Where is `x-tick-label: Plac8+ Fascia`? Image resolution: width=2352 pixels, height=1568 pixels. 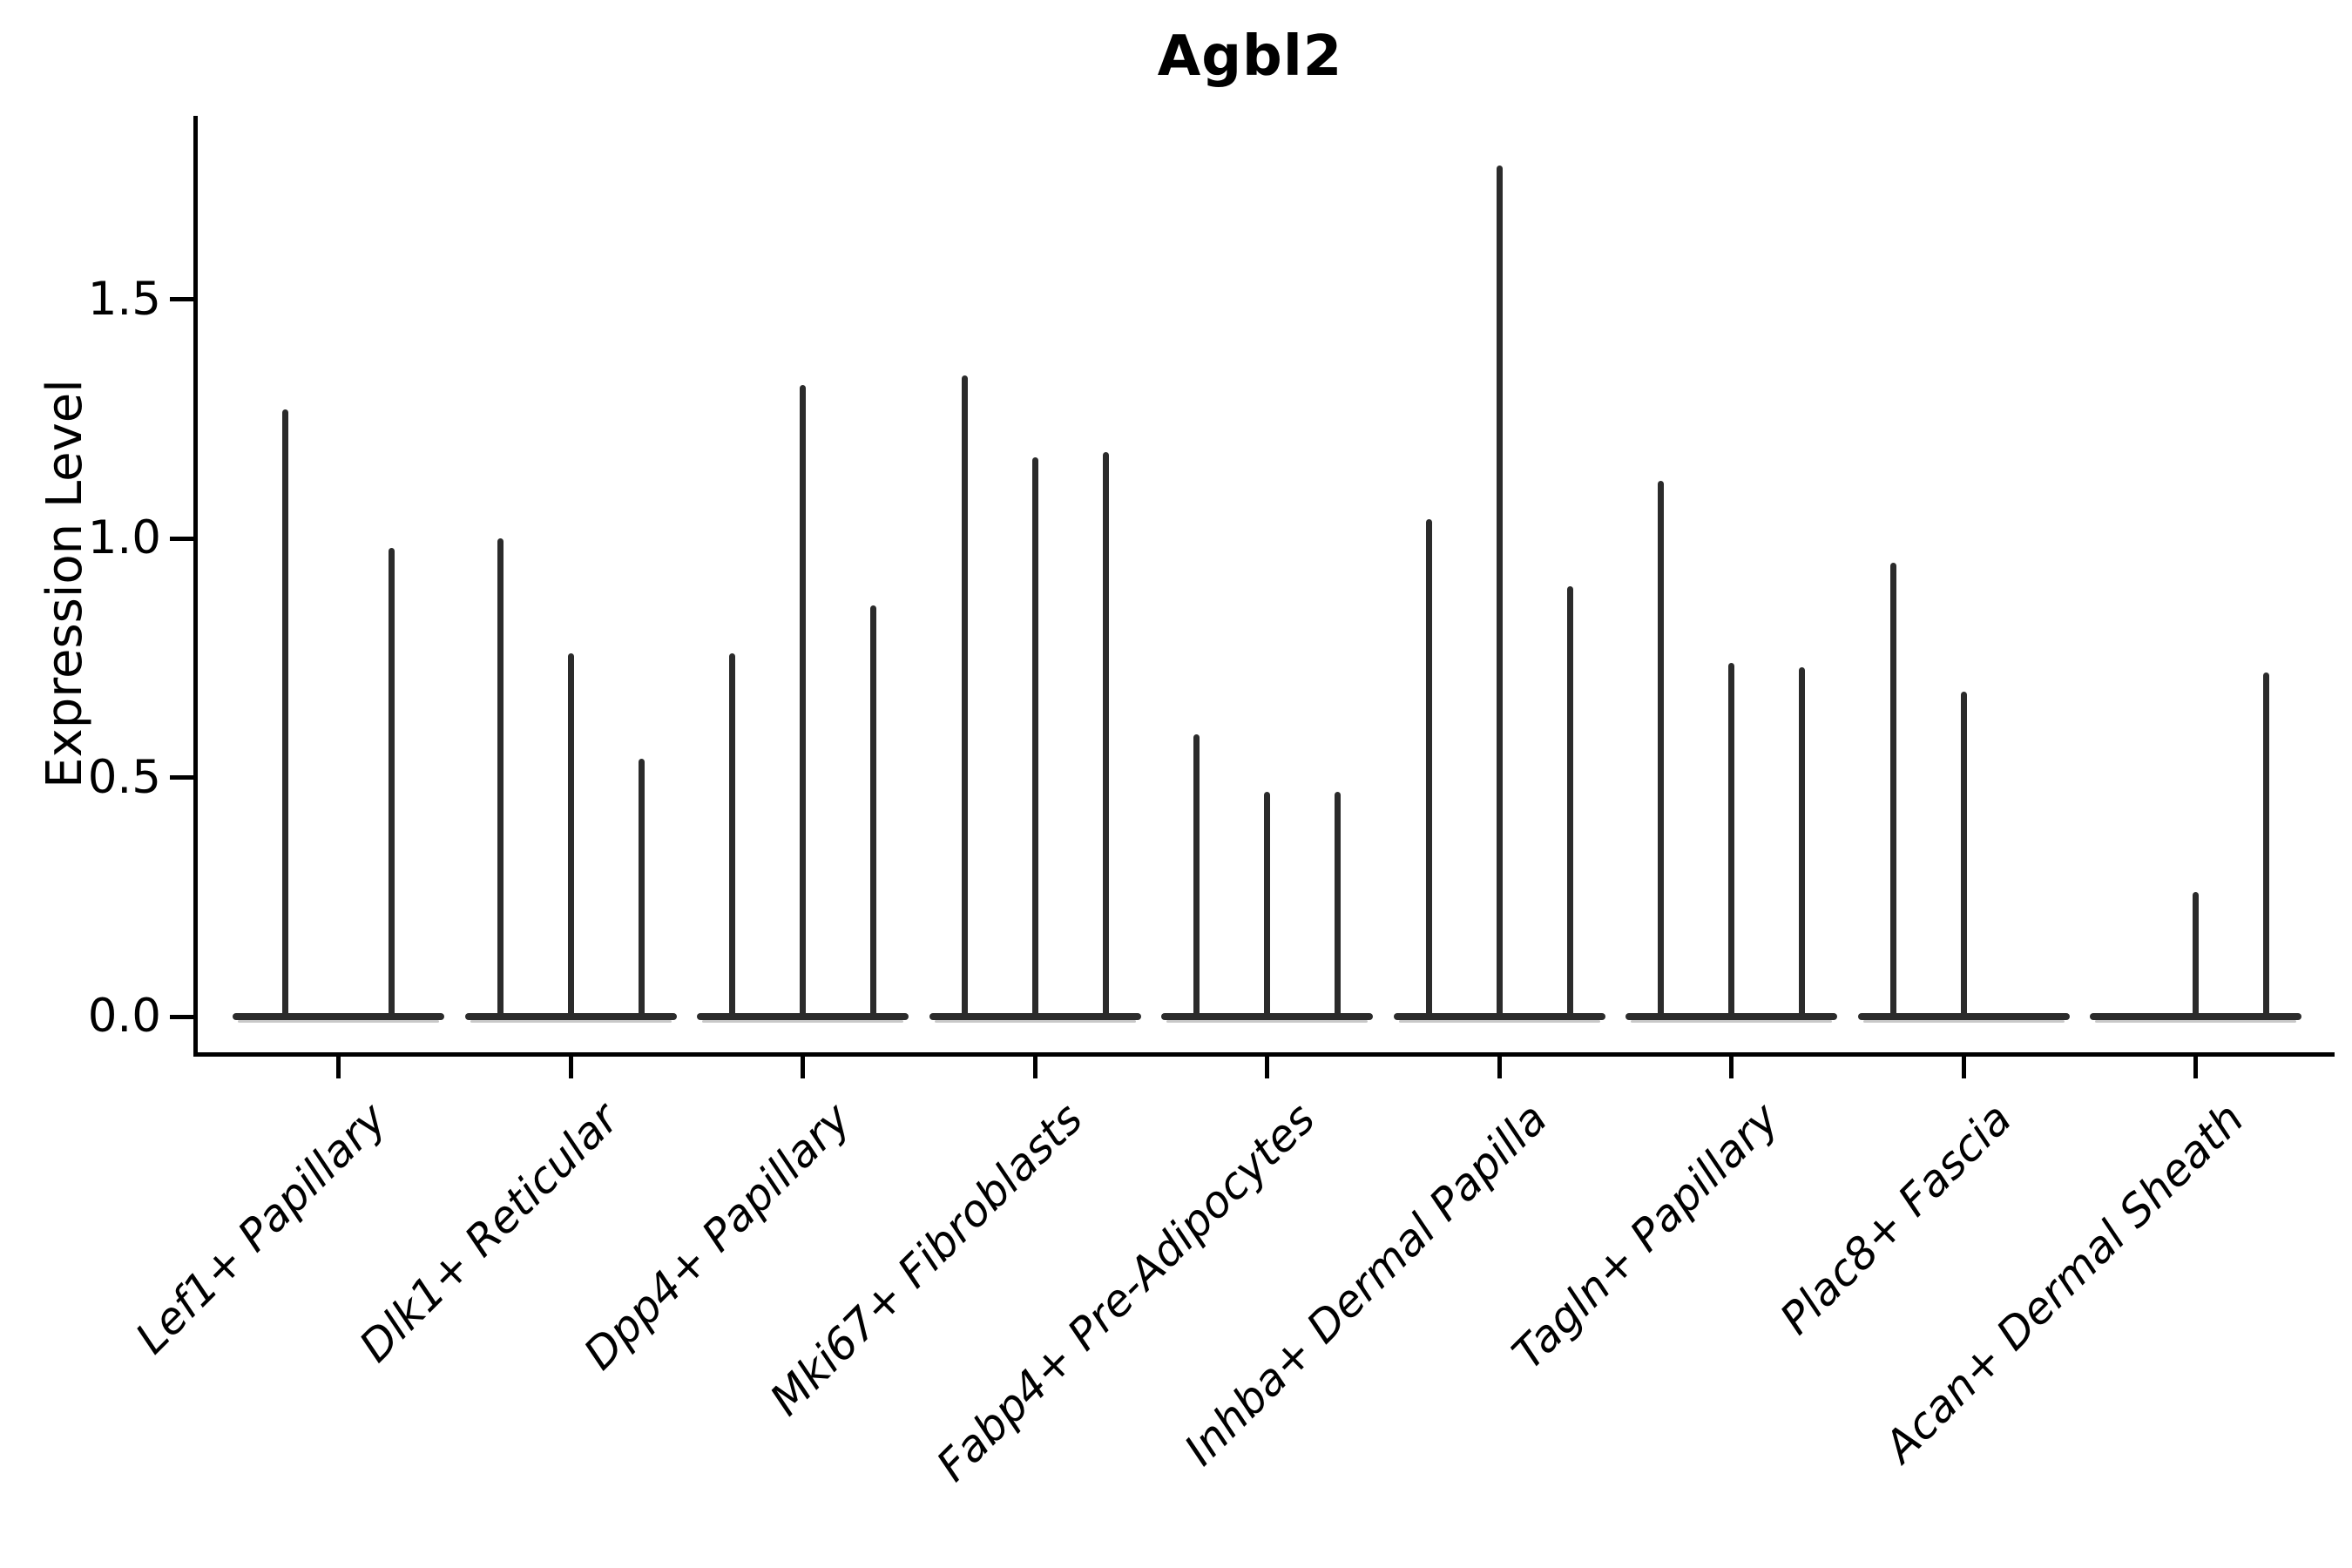
x-tick-label: Plac8+ Fascia is located at coordinates (1896, 1218).